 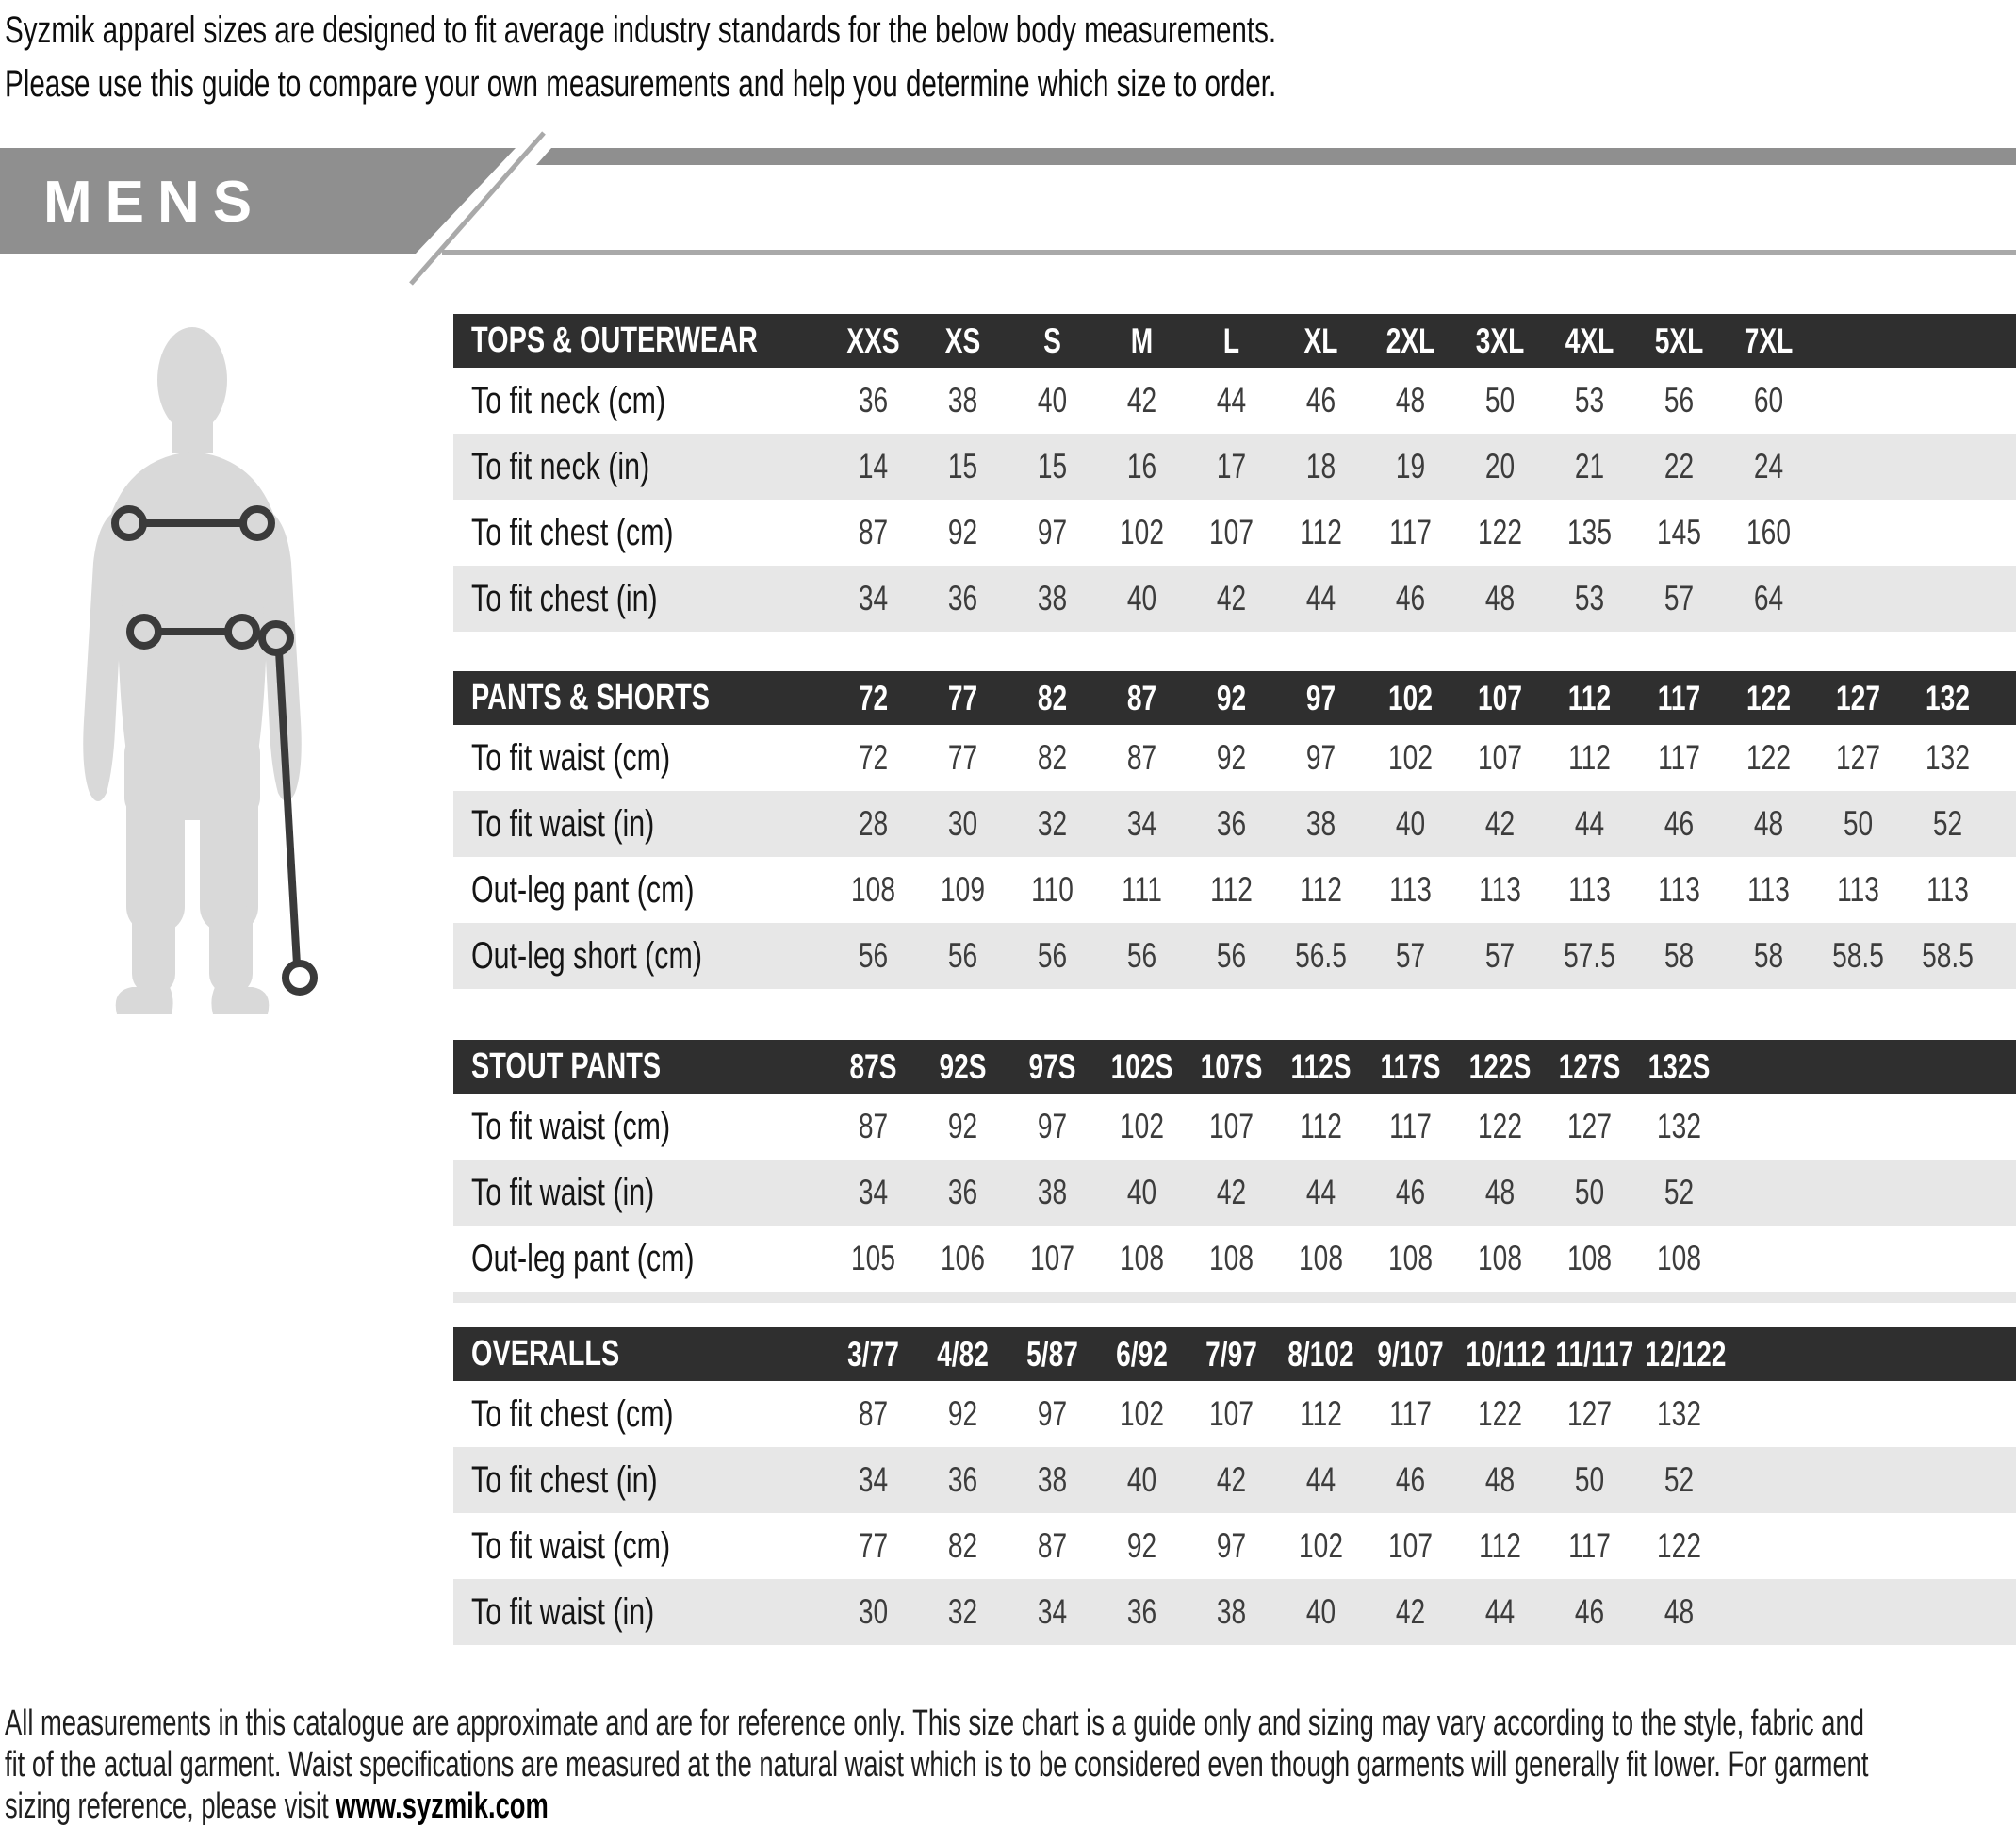 What do you see at coordinates (1679, 1480) in the screenshot?
I see `cell-value: 52` at bounding box center [1679, 1480].